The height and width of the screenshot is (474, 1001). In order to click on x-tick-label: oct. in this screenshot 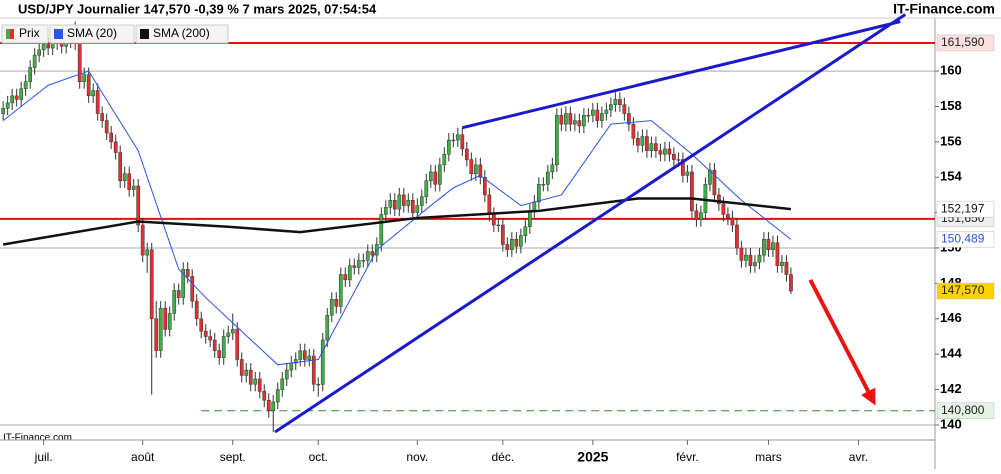, I will do `click(318, 457)`.